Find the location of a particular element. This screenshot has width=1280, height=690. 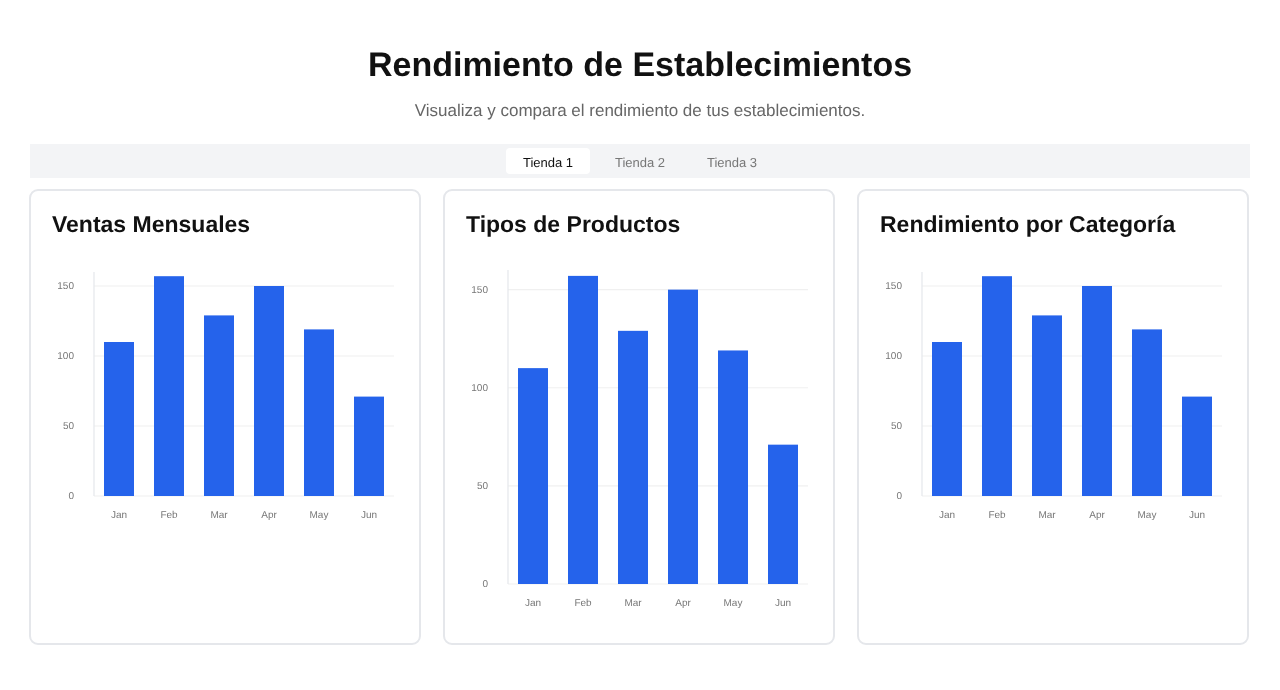

chart-title: Tipos de Productos is located at coordinates (573, 226).